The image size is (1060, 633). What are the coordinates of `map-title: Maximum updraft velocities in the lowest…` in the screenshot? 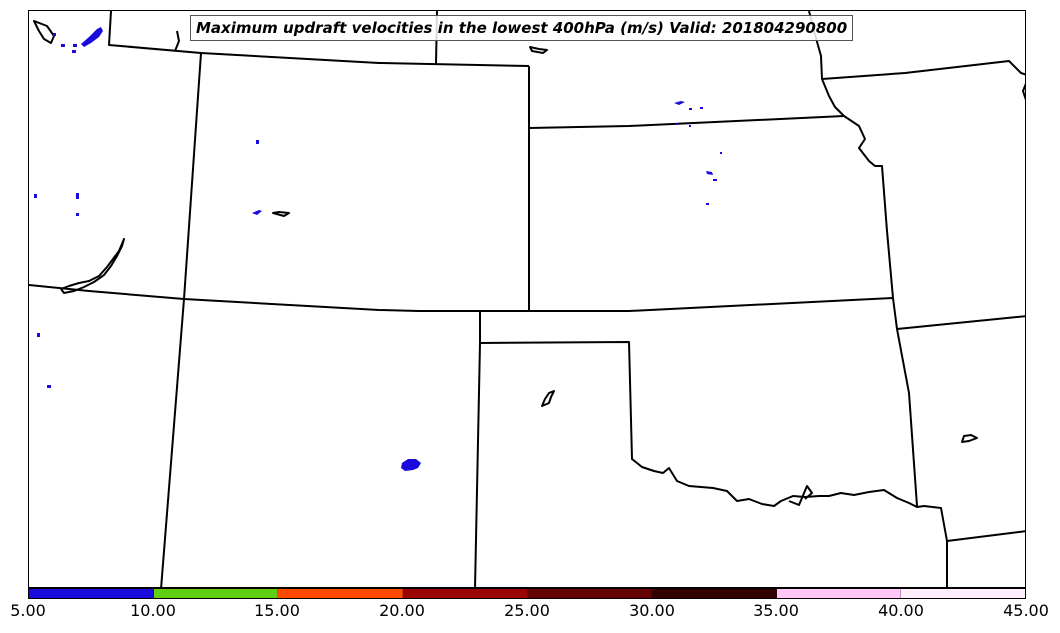 It's located at (522, 28).